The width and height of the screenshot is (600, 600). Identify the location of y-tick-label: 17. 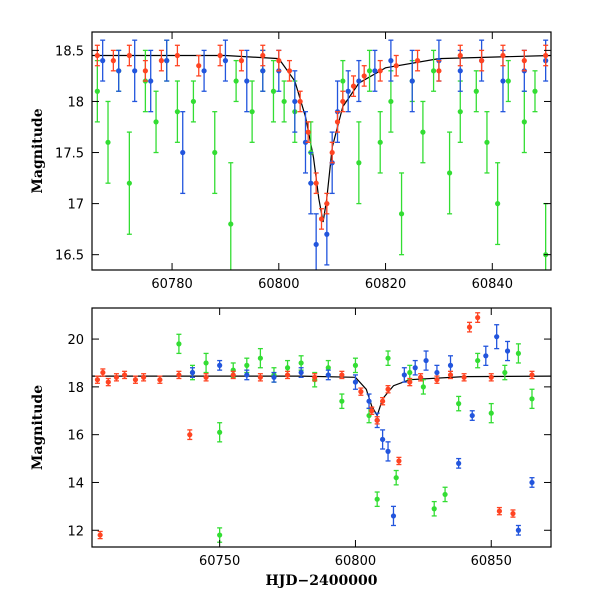
(75, 205).